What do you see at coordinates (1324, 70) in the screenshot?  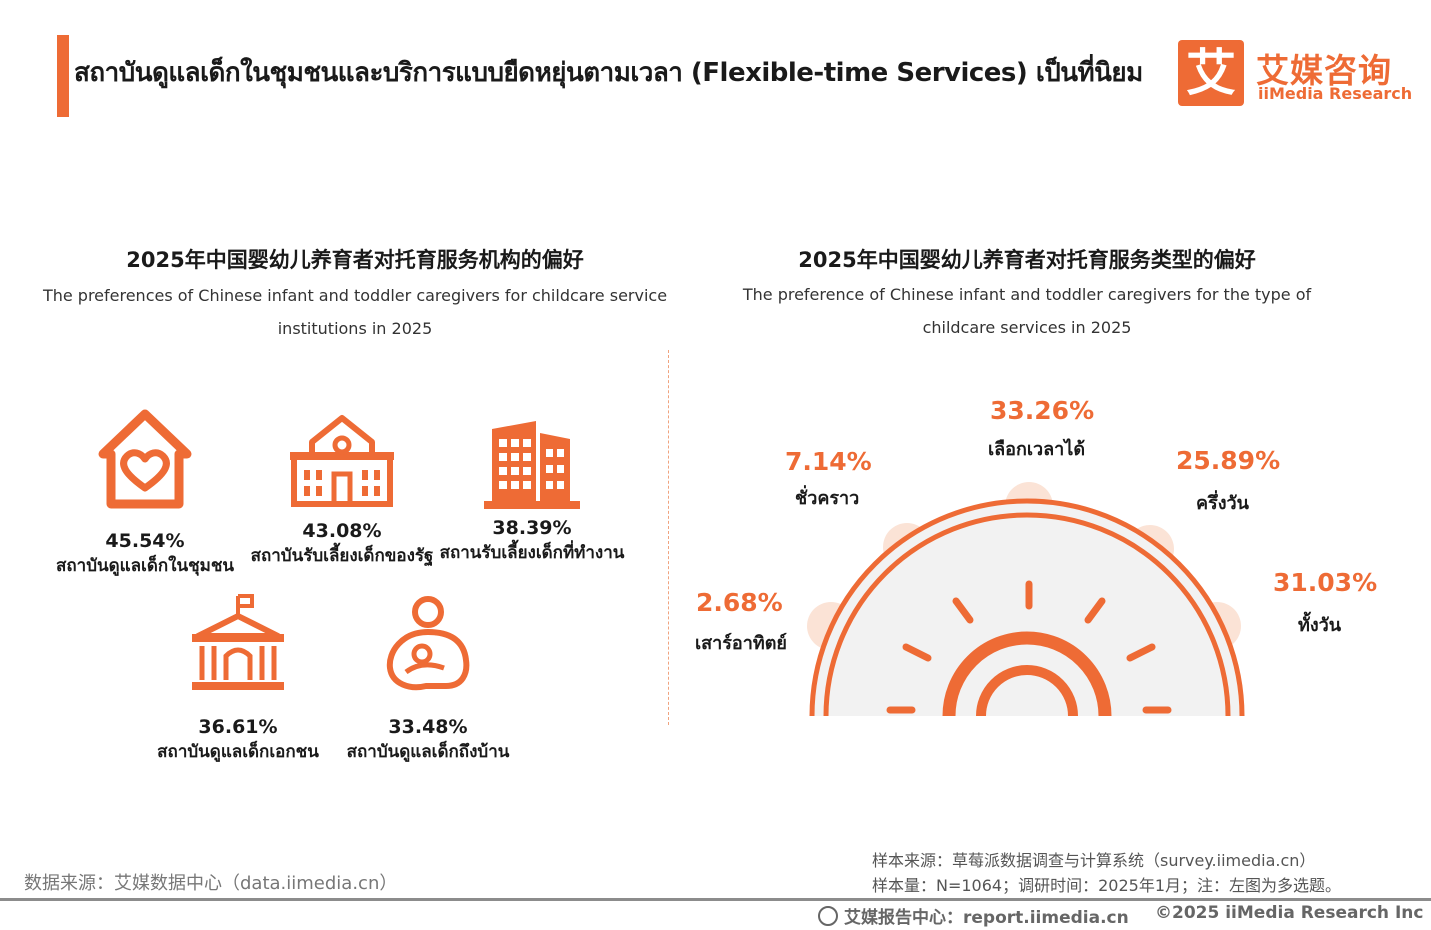 I see `logo-text-cn: 艾媒咨询` at bounding box center [1324, 70].